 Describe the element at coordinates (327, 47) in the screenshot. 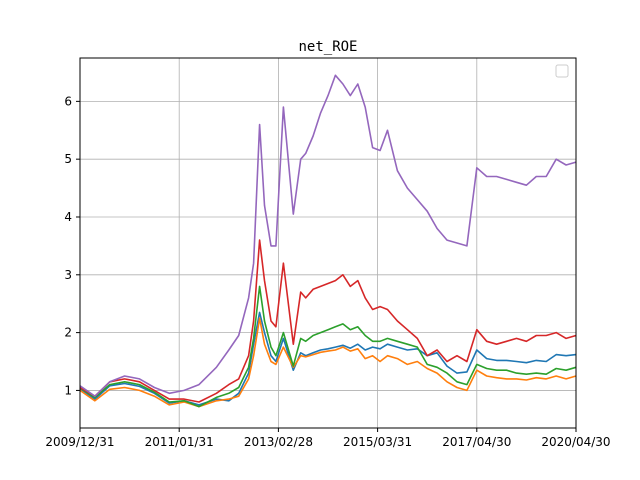

I see `chart-title: net_ROE` at that location.